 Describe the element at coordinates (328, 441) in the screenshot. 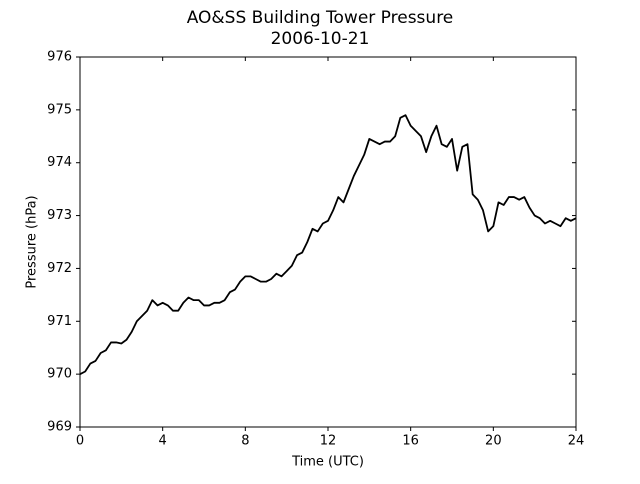

I see `x-tick-label: 12` at that location.